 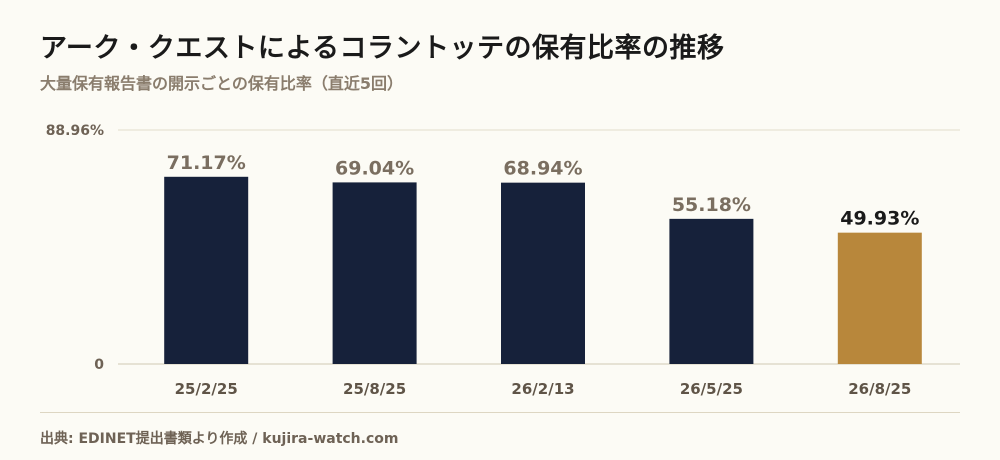 What do you see at coordinates (374, 168) in the screenshot?
I see `data-label: 69.04%` at bounding box center [374, 168].